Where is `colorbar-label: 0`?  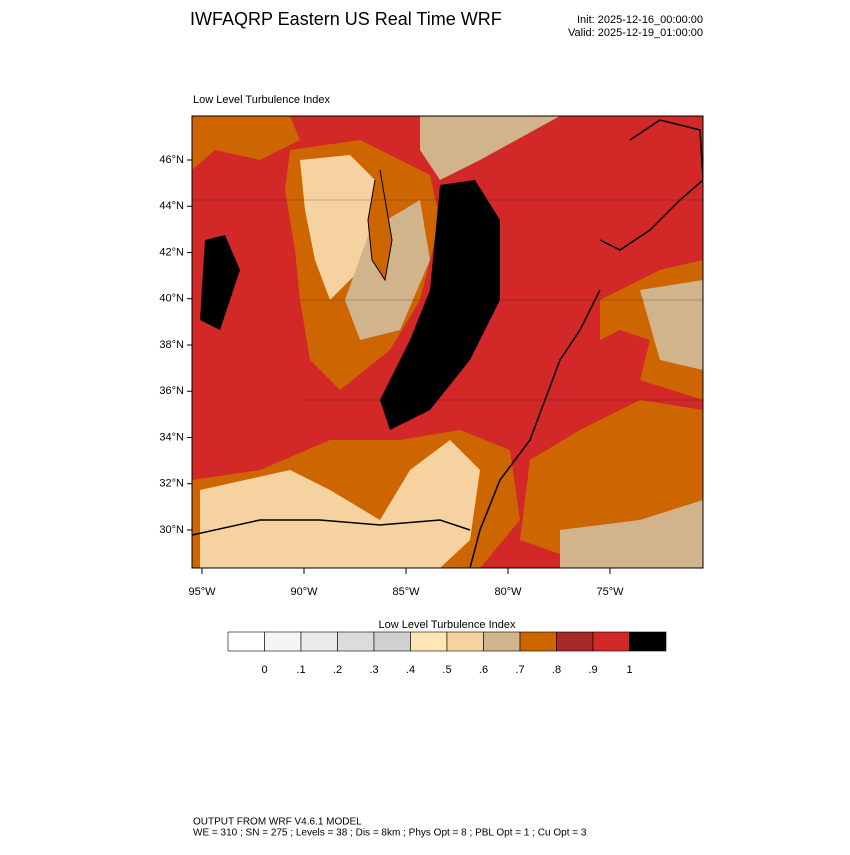 colorbar-label: 0 is located at coordinates (264, 670).